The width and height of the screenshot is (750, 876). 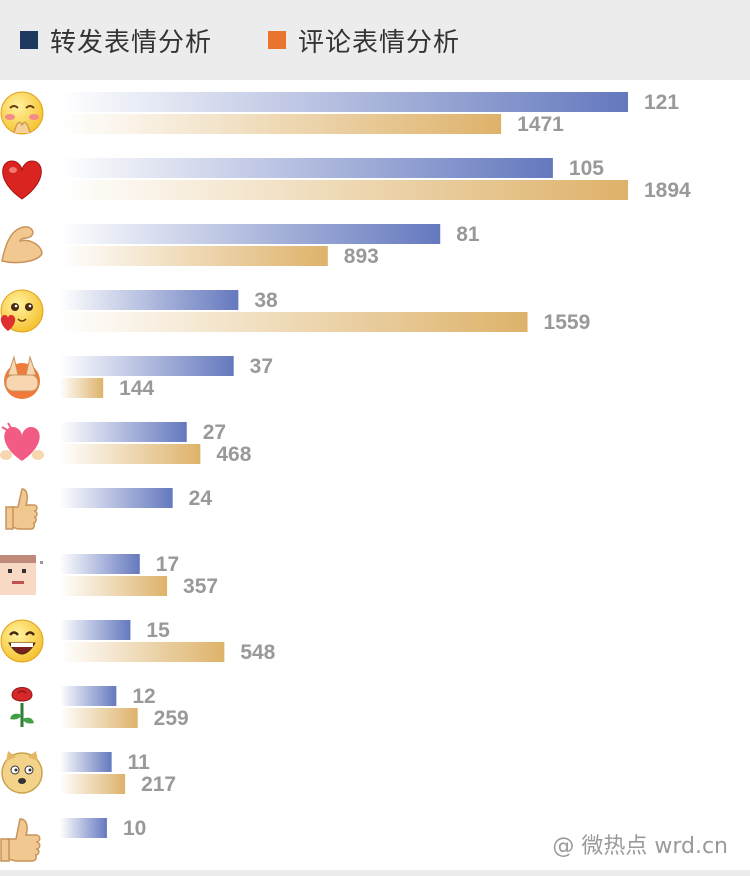 I want to click on value-label-comment: 259, so click(x=171, y=718).